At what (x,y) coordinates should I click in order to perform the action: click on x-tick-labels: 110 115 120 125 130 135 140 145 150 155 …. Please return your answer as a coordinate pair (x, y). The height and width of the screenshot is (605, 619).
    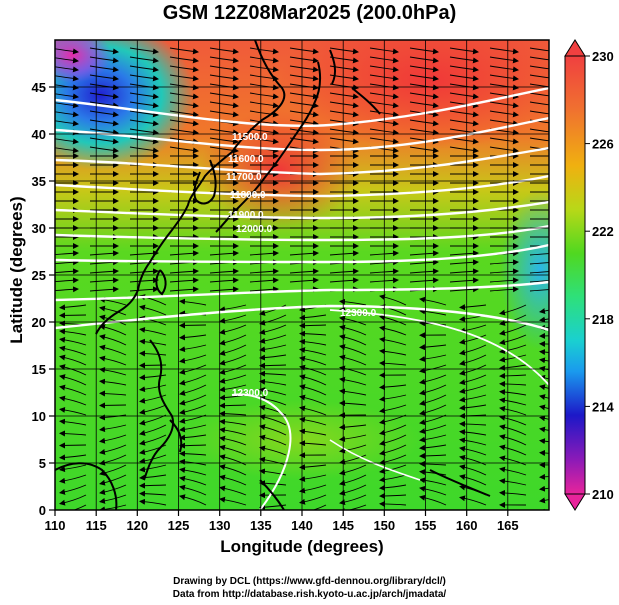
    Looking at the image, I should click on (282, 525).